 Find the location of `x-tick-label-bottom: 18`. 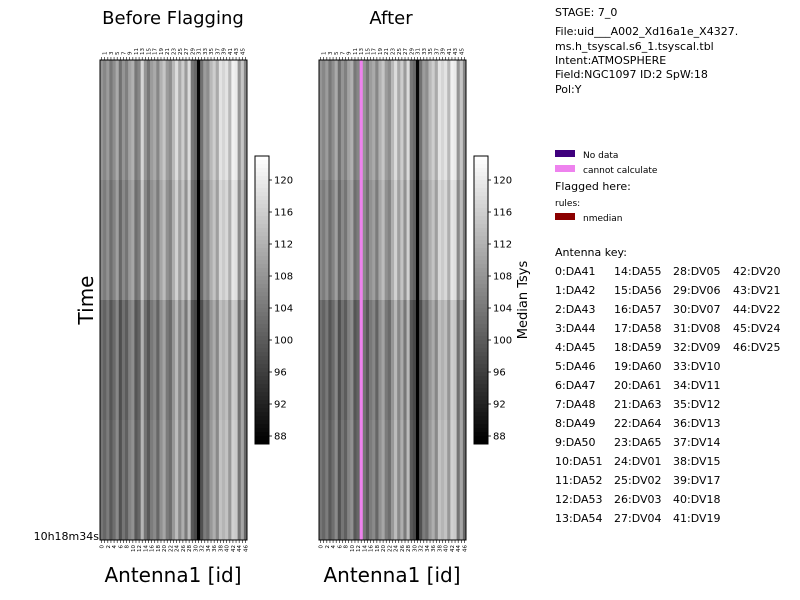

x-tick-label-bottom: 18 is located at coordinates (159, 548).